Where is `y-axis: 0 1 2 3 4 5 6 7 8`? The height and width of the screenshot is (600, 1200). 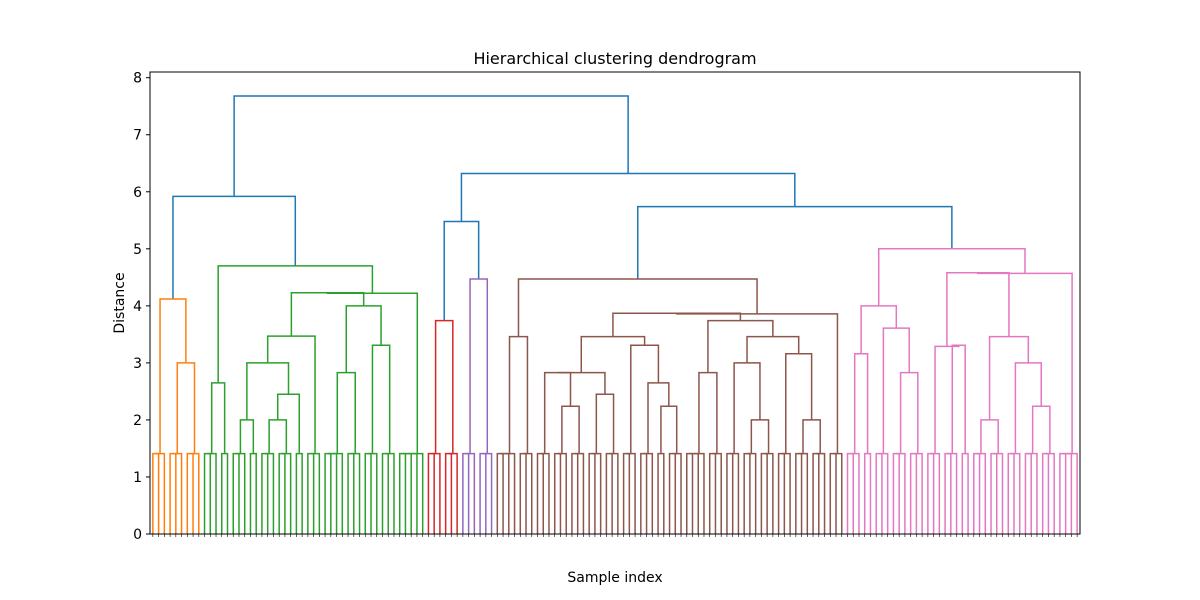
y-axis: 0 1 2 3 4 5 6 7 8 is located at coordinates (141, 307).